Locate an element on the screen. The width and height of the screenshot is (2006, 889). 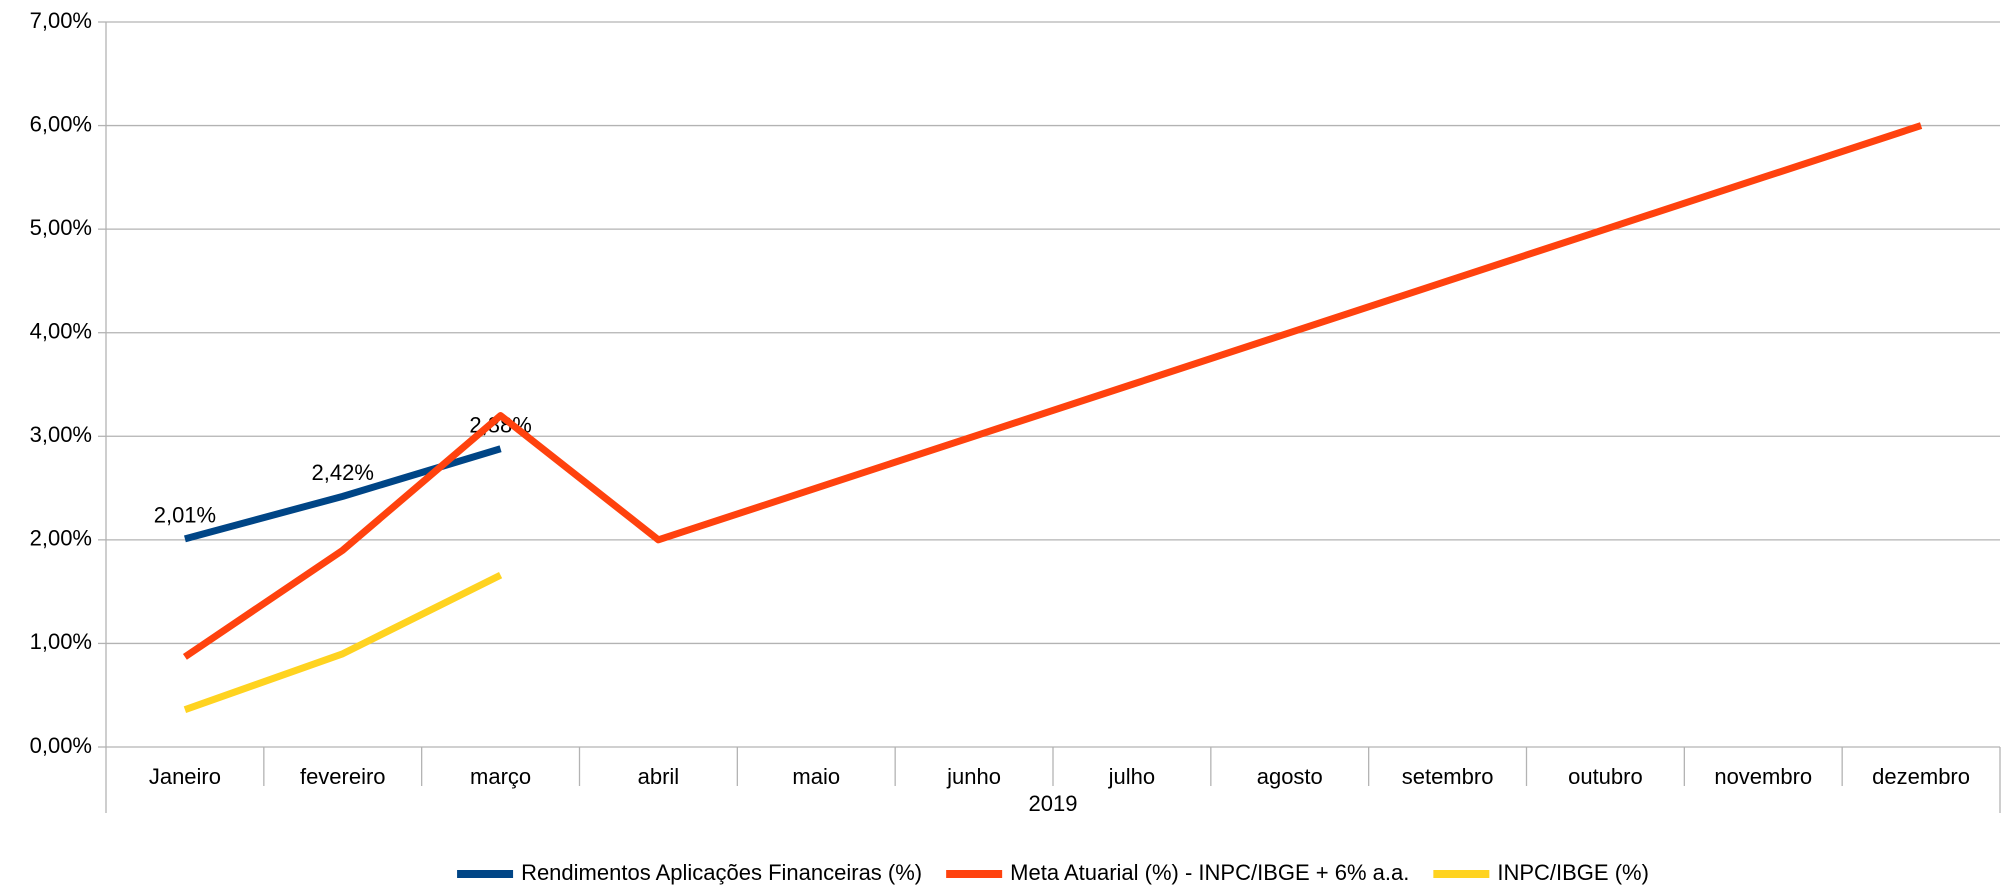
y-tick-label: 6,00% is located at coordinates (61, 123).